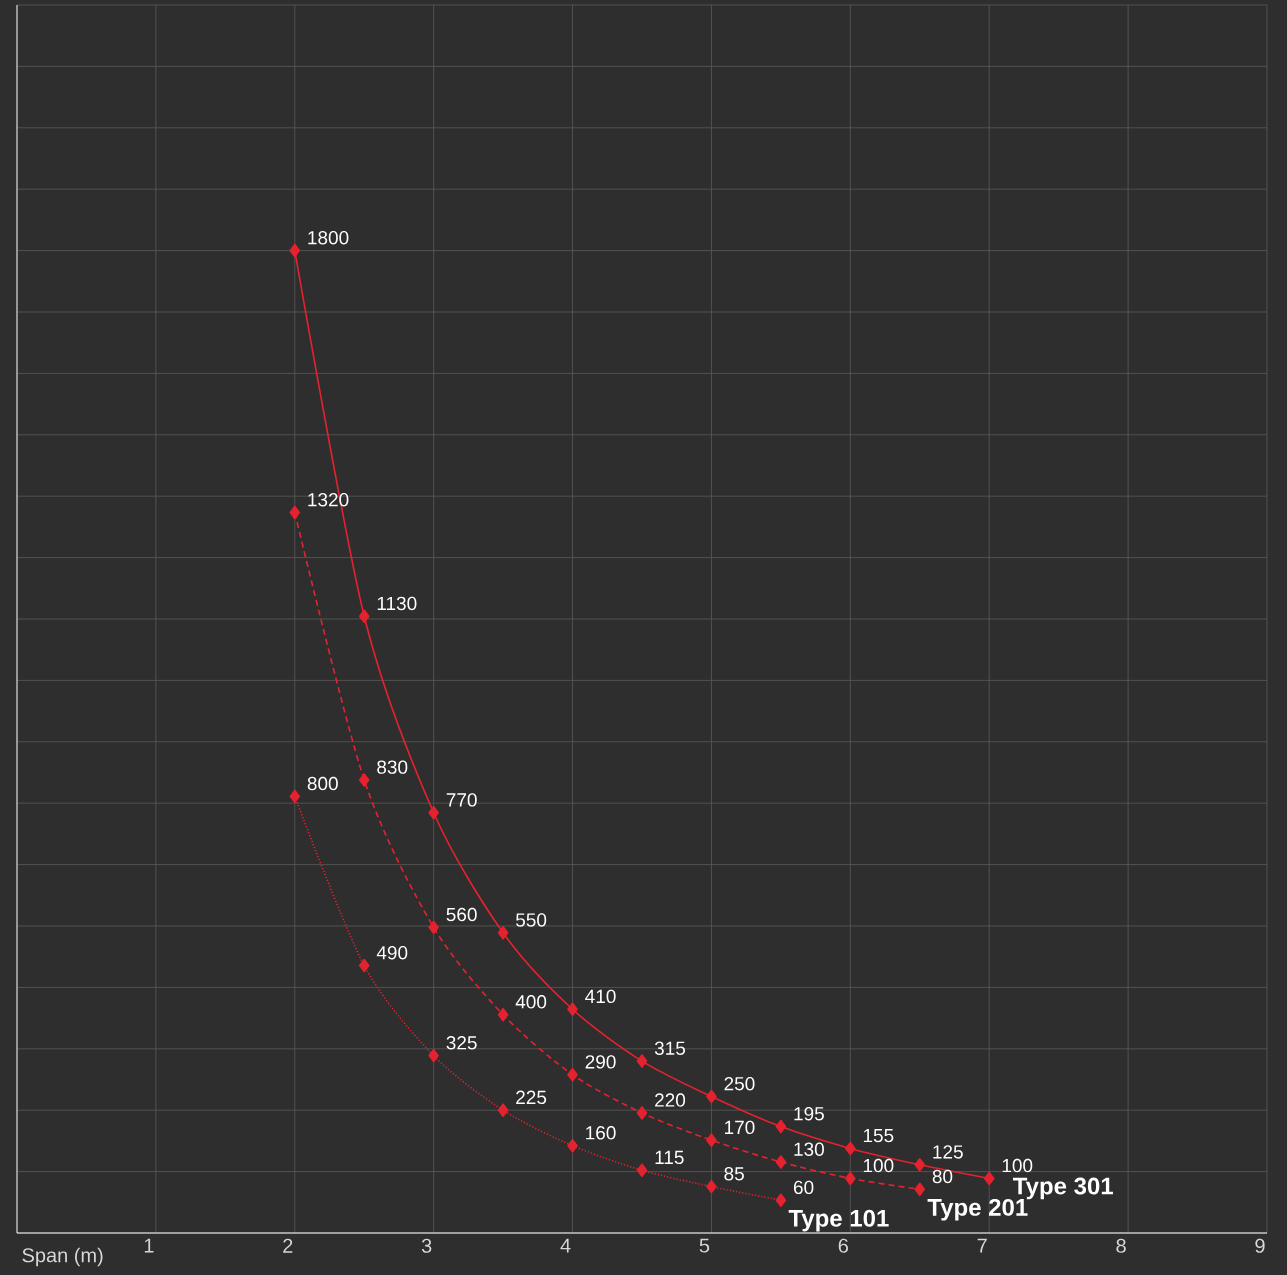  Describe the element at coordinates (392, 952) in the screenshot. I see `data-label: 490` at that location.